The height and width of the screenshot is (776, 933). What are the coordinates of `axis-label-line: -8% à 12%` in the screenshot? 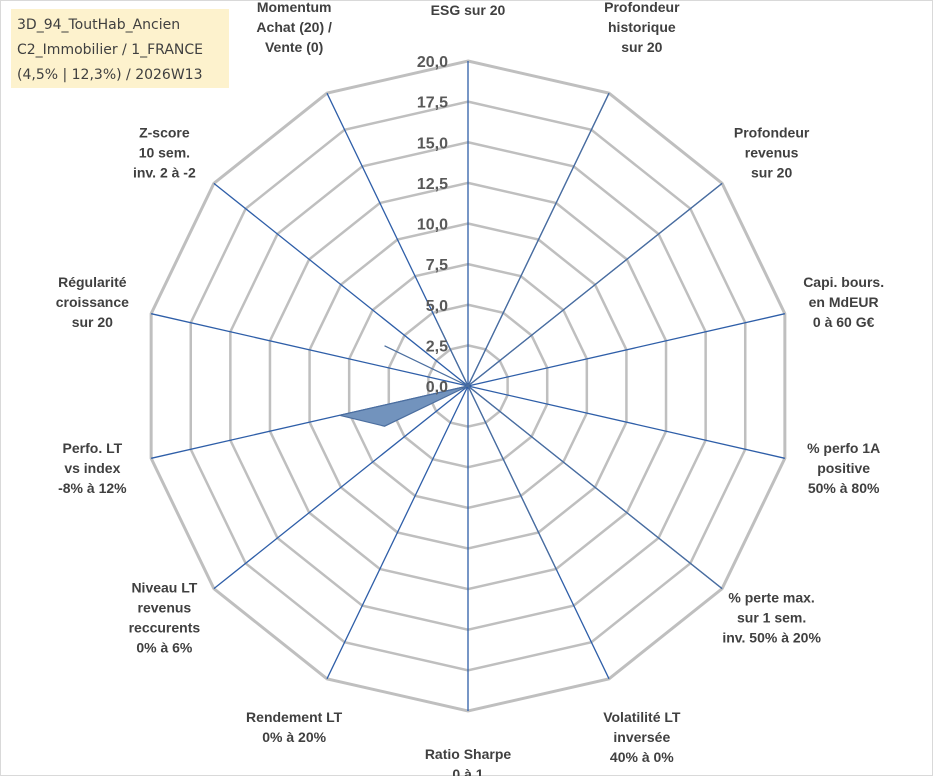 It's located at (92, 488).